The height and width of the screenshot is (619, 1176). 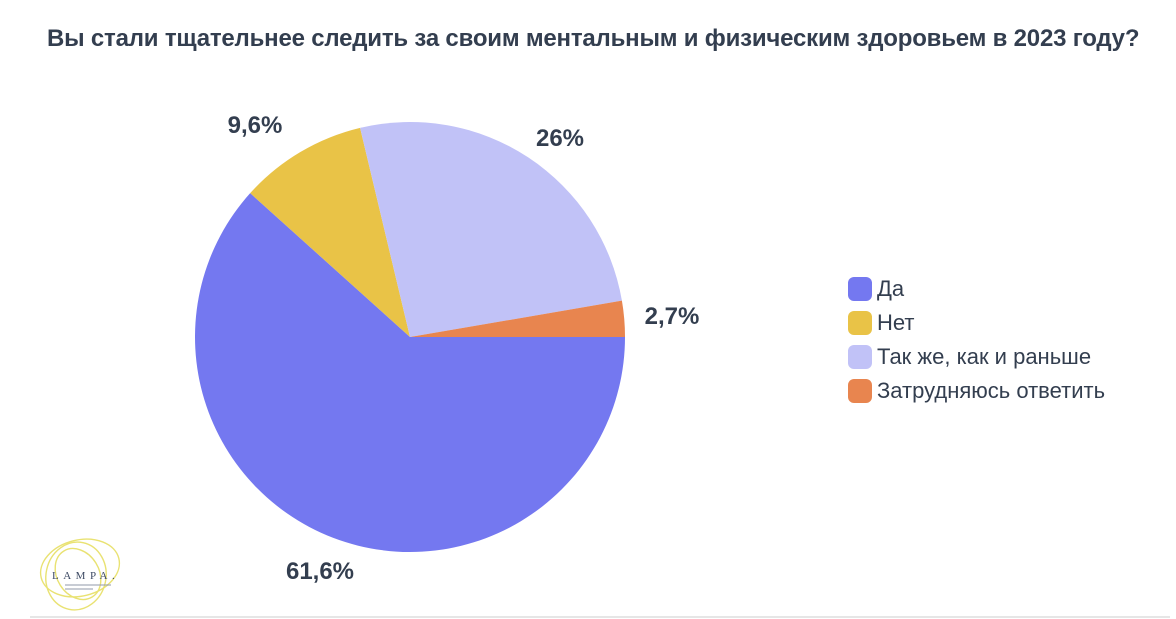 I want to click on legend-item-yes: Да, so click(x=976, y=288).